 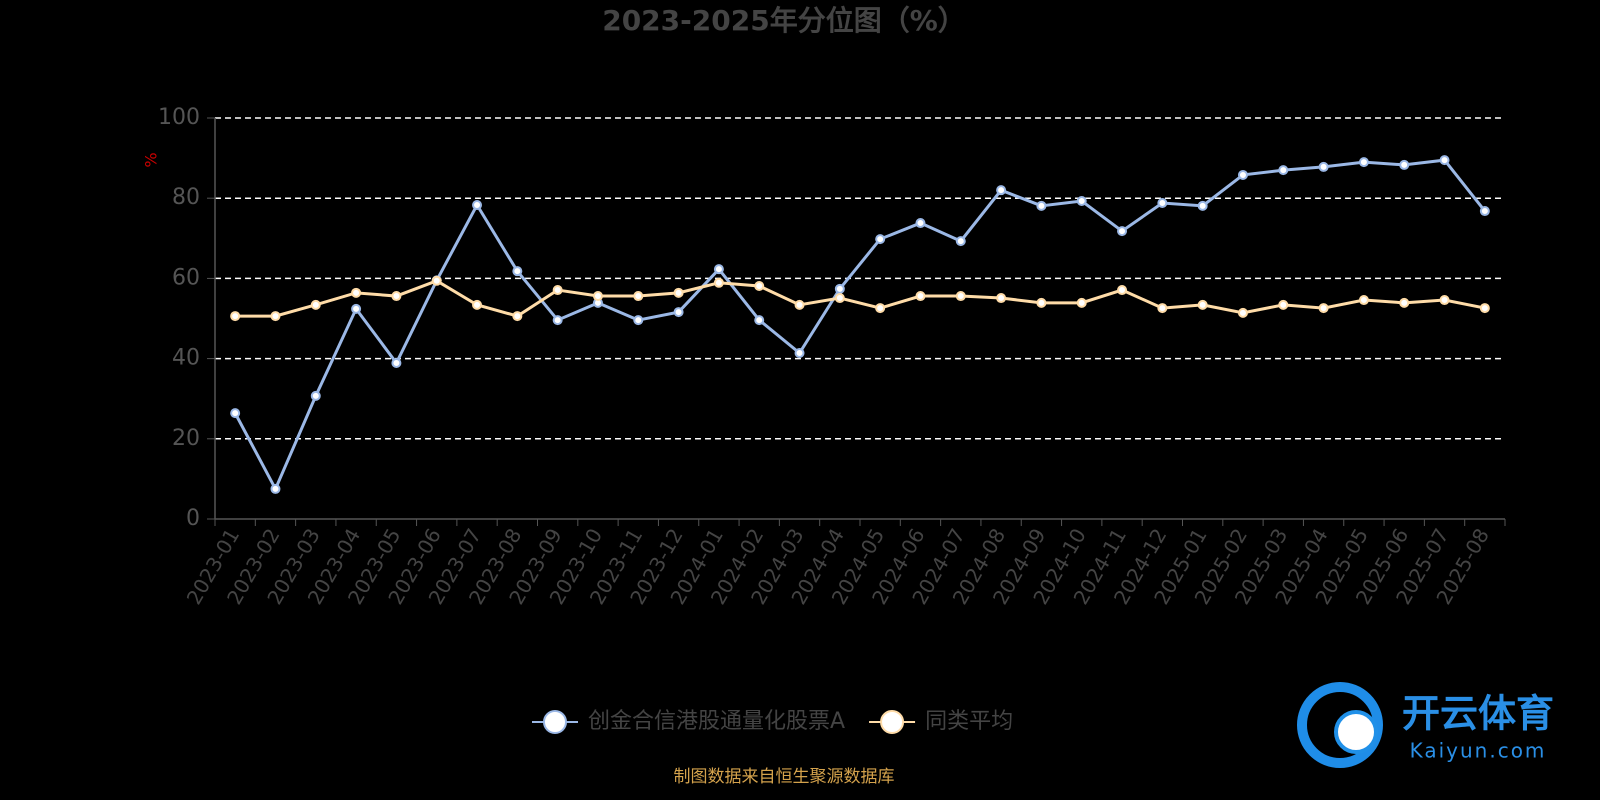 What do you see at coordinates (186, 277) in the screenshot?
I see `y-tick-label: 60` at bounding box center [186, 277].